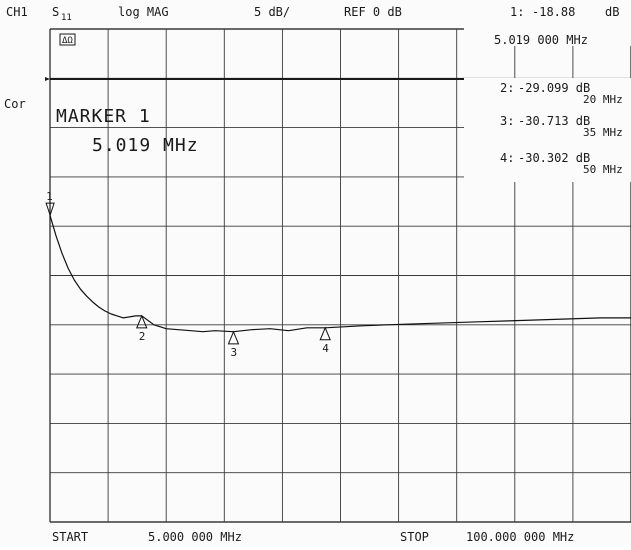  I want to click on start-value: 5.000 000 MHz, so click(195, 537).